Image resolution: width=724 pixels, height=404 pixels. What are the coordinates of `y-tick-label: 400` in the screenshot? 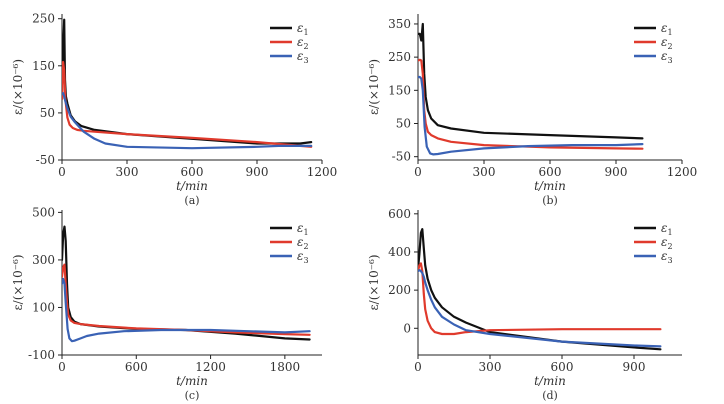 It's located at (399, 252).